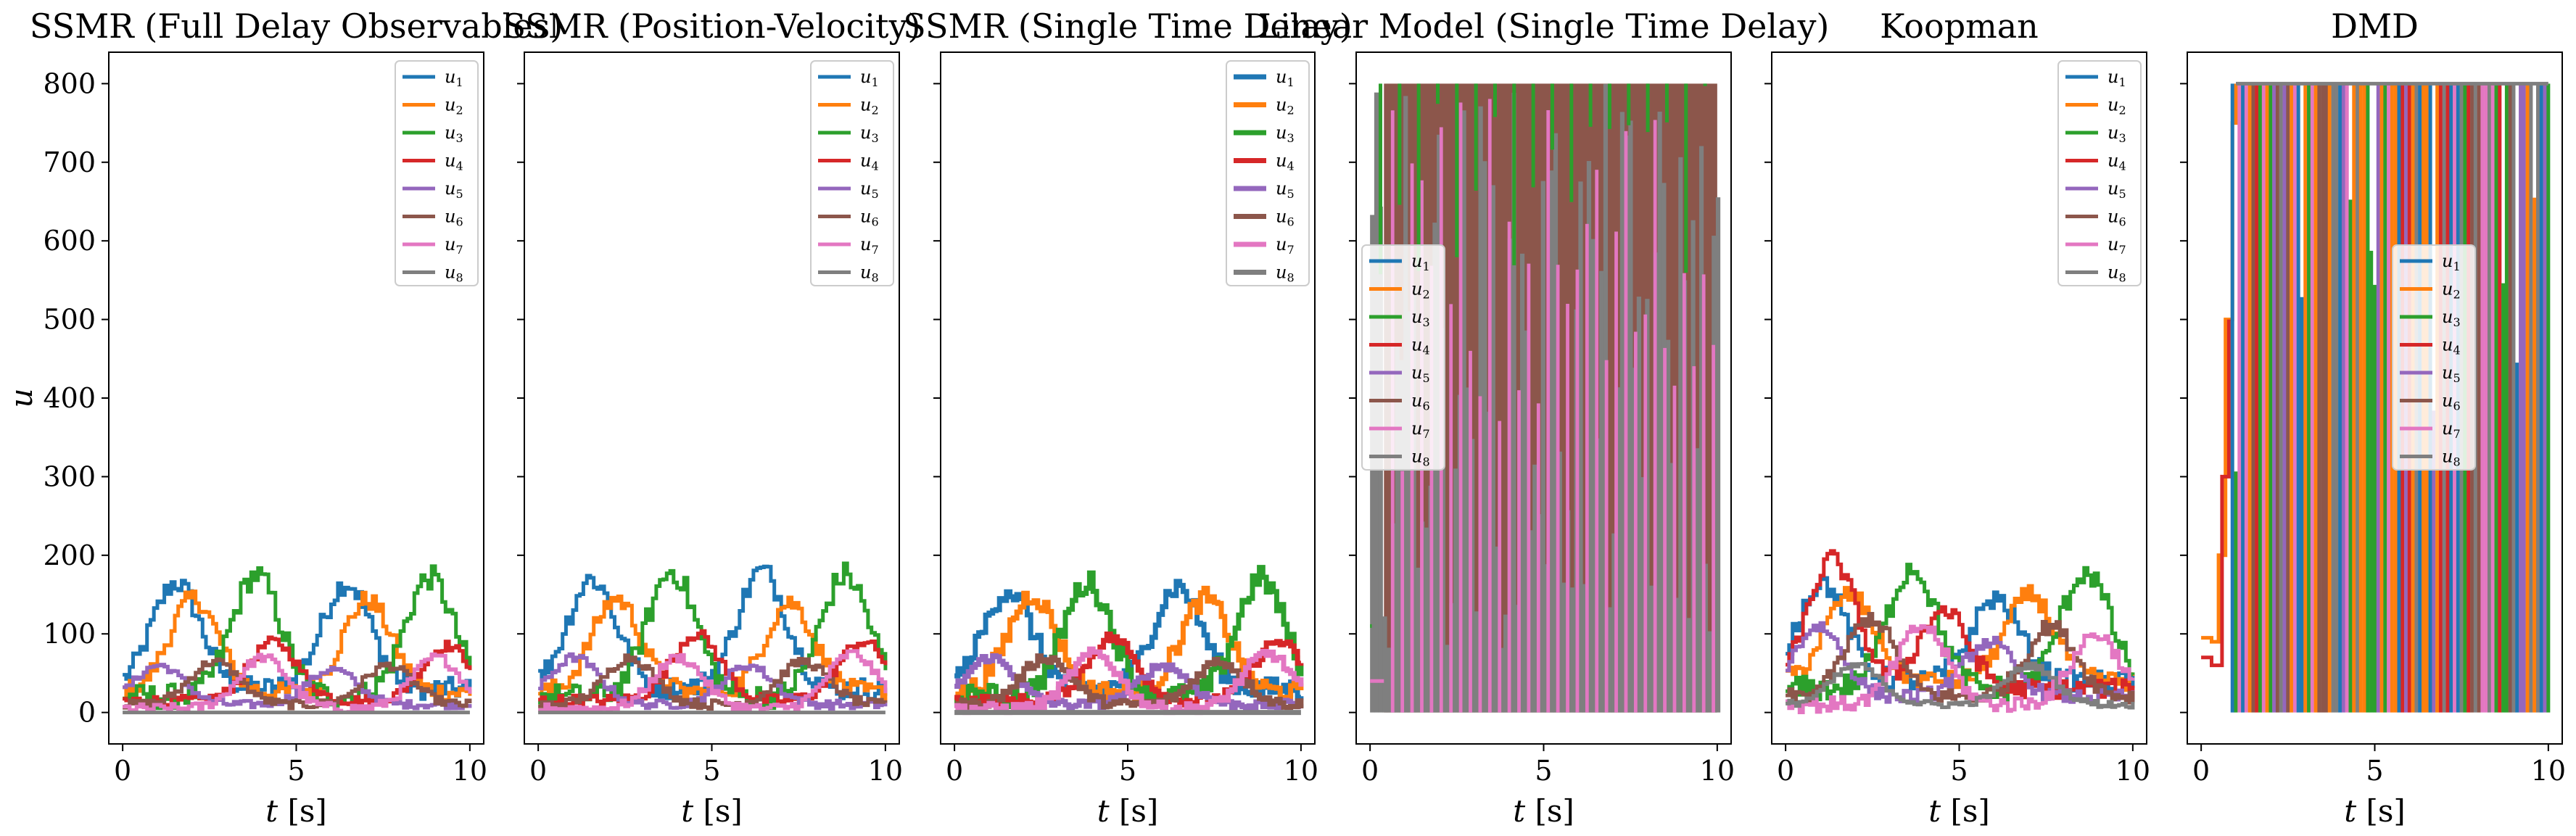  Describe the element at coordinates (69, 241) in the screenshot. I see `y-tick-label: 600` at that location.